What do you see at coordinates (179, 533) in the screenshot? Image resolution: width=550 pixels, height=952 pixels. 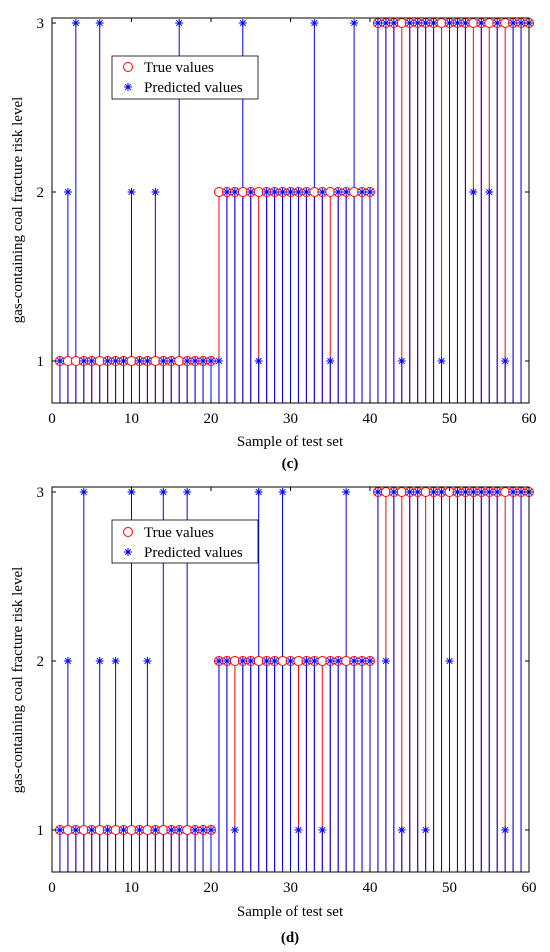 I see `legend-label-true-values: True values` at bounding box center [179, 533].